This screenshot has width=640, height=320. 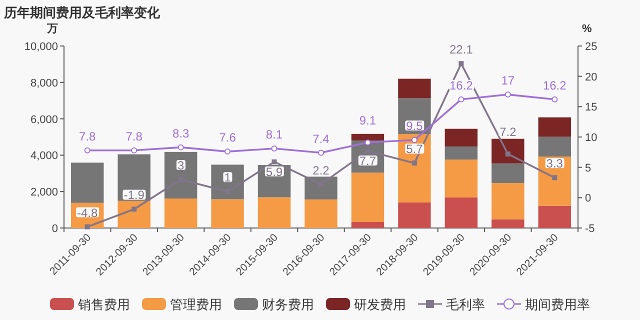 What do you see at coordinates (591, 138) in the screenshot?
I see `y2-tick-label: 10` at bounding box center [591, 138].